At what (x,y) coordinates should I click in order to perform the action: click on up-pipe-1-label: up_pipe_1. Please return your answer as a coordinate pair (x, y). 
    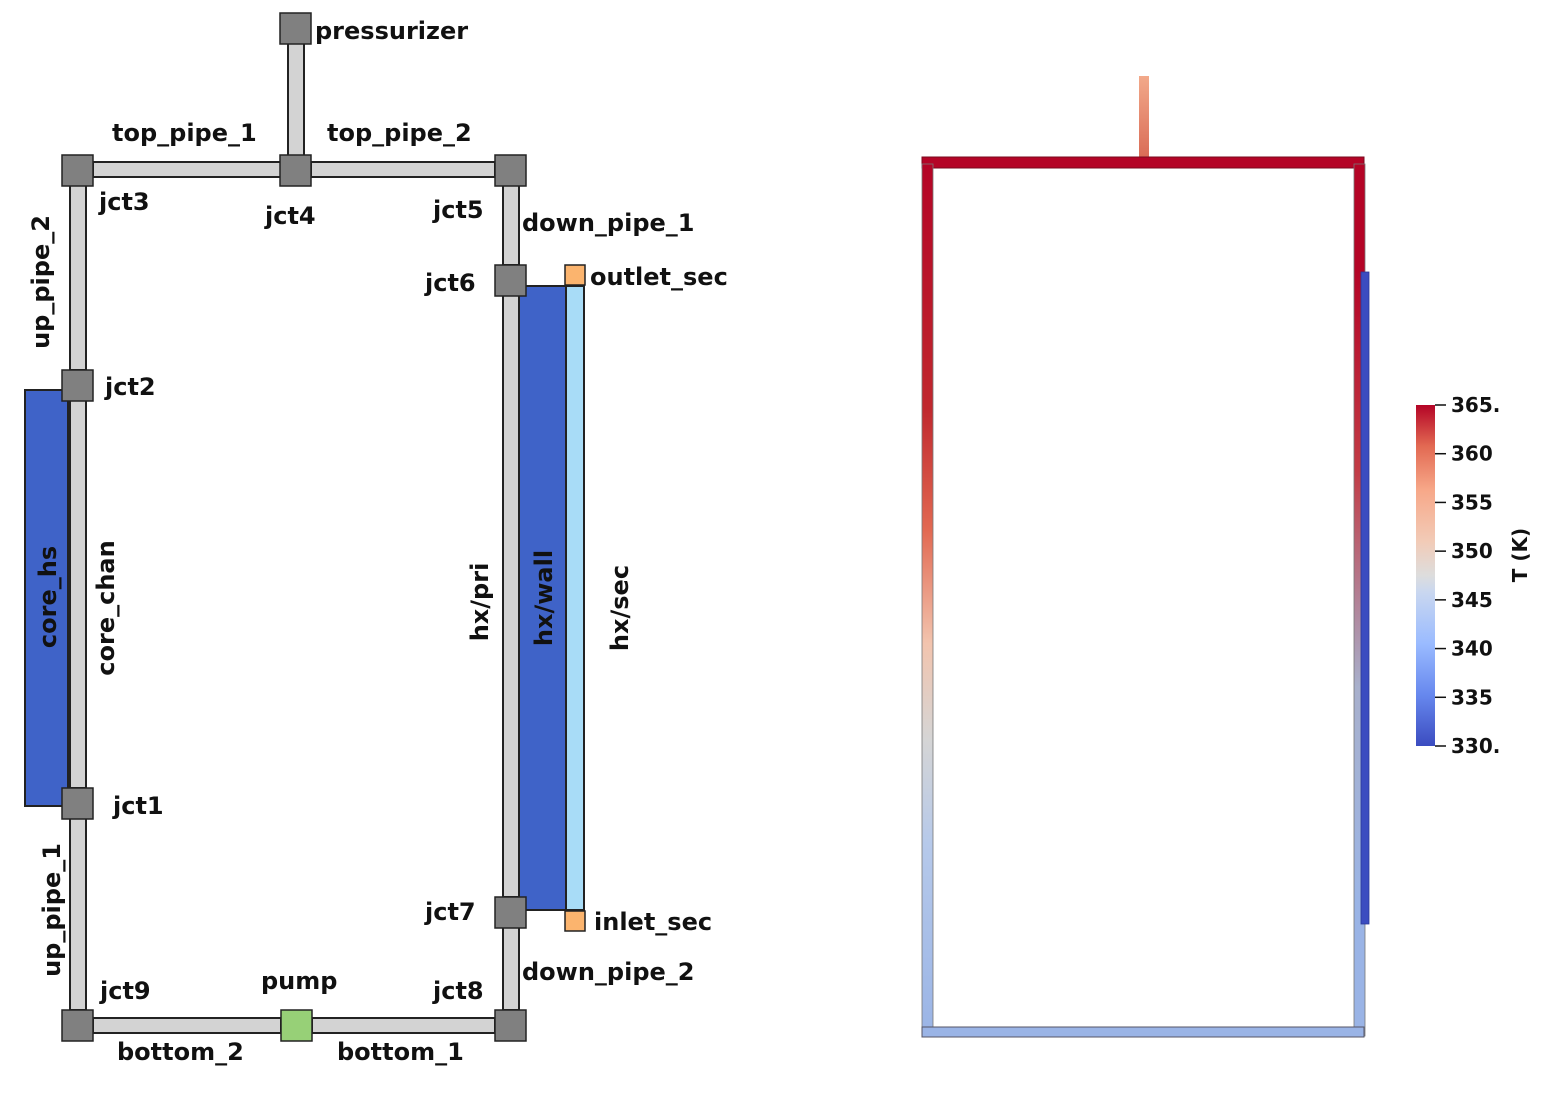
    Looking at the image, I should click on (52, 910).